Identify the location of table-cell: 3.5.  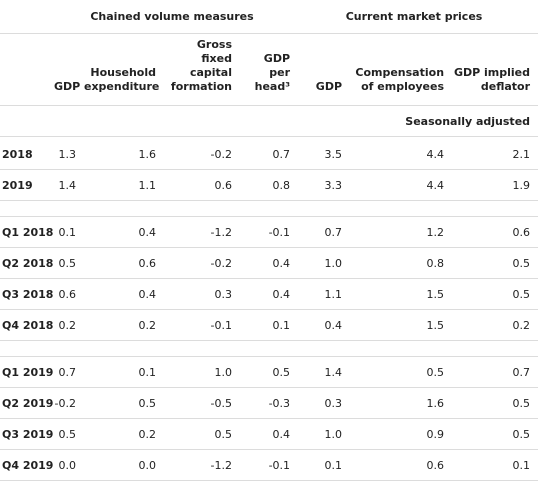
(324, 154).